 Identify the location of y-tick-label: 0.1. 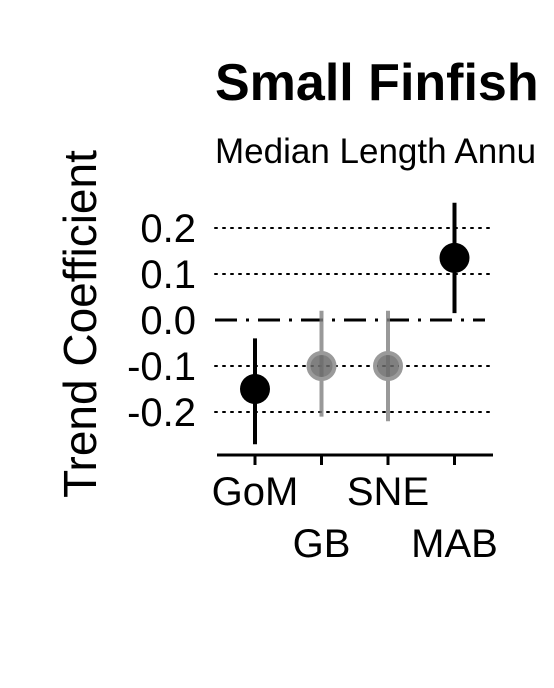
(168, 275).